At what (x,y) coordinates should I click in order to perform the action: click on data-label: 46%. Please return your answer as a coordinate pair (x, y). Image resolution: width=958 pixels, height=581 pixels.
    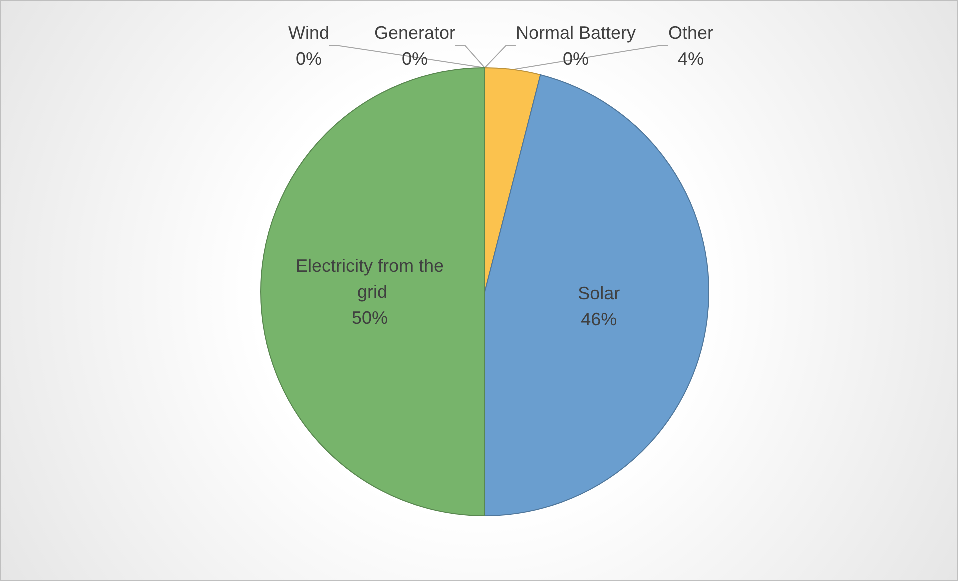
    Looking at the image, I should click on (599, 319).